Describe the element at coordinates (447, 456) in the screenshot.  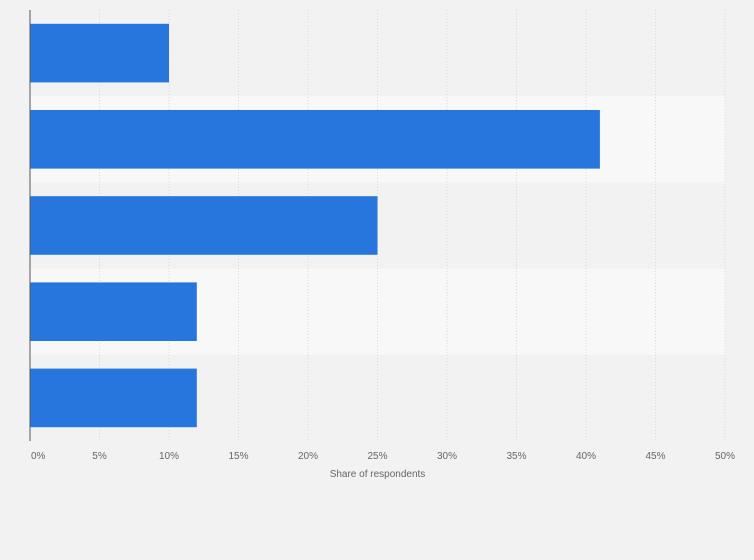
I see `x-tick-label: 30%` at that location.